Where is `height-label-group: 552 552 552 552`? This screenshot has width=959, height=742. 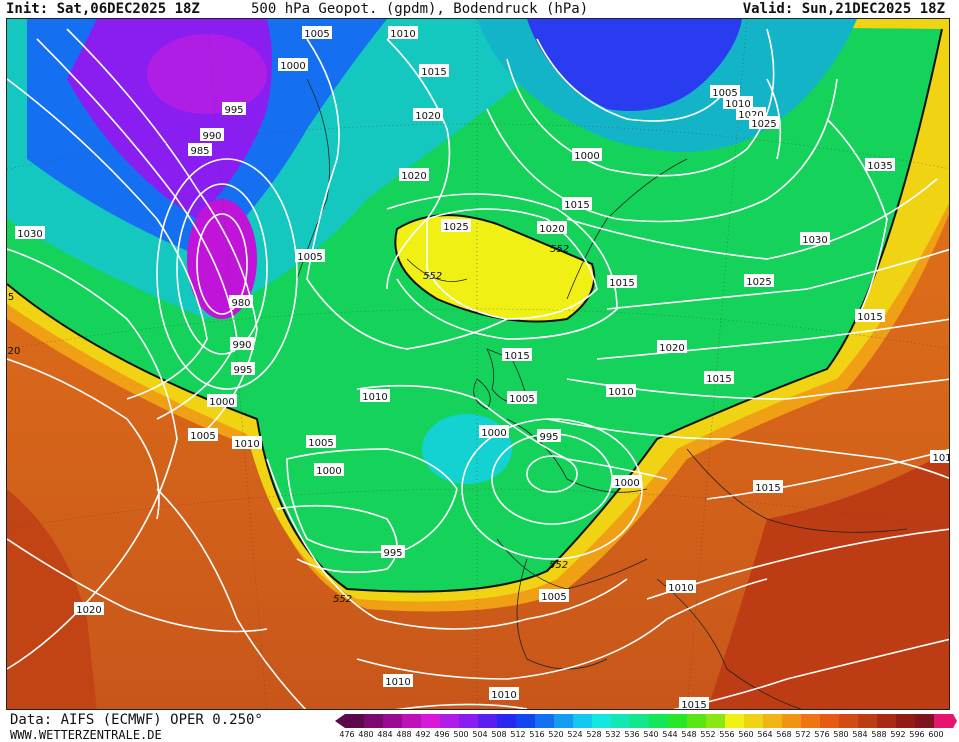
height-label-group: 552 552 552 552 is located at coordinates (451, 424).